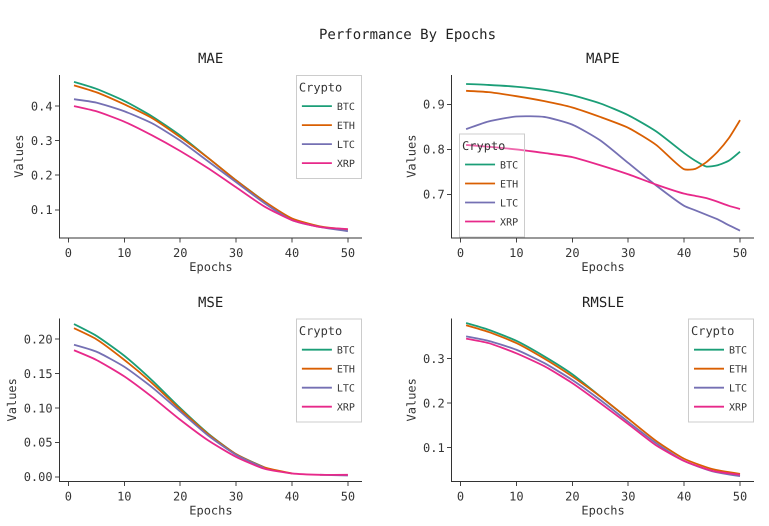  I want to click on y-tick-label: 0.8, so click(434, 149).